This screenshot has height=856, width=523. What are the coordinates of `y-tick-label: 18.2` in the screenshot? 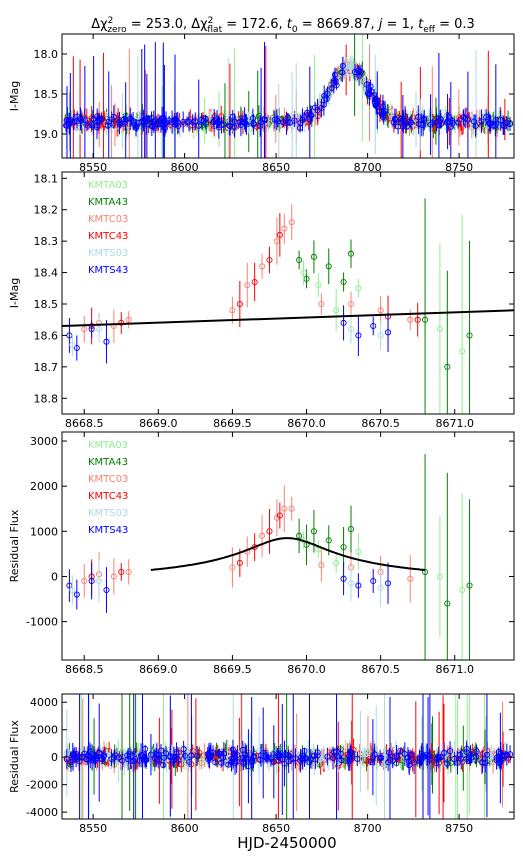 It's located at (46, 210).